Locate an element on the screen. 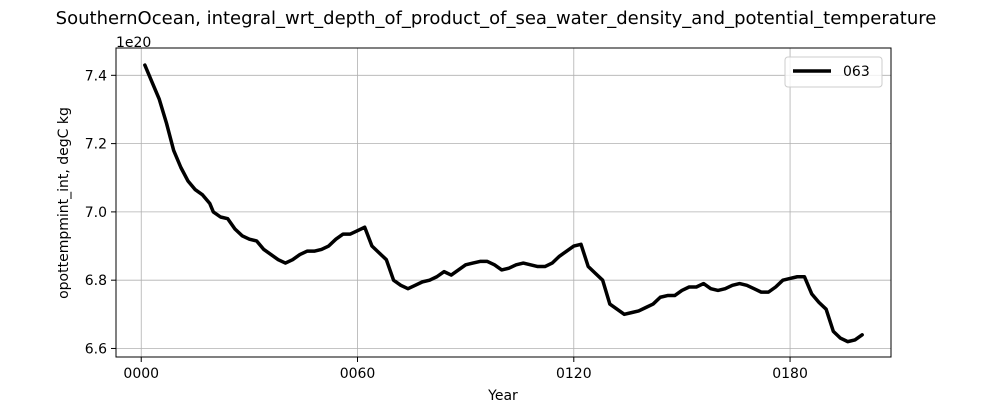  x-tick-label: 0180 is located at coordinates (790, 374).